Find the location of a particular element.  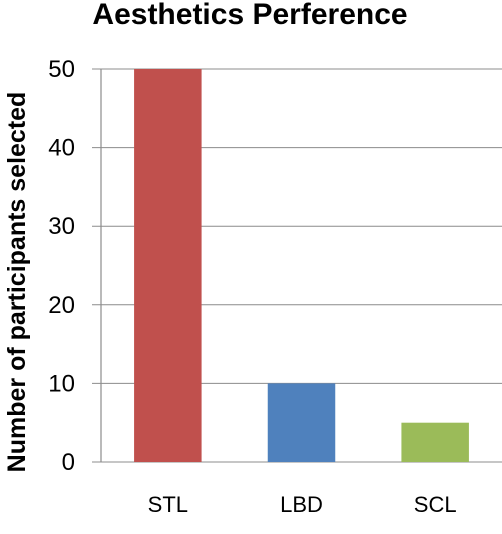

x-axis-ticks: STL LBD SCL is located at coordinates (302, 504).